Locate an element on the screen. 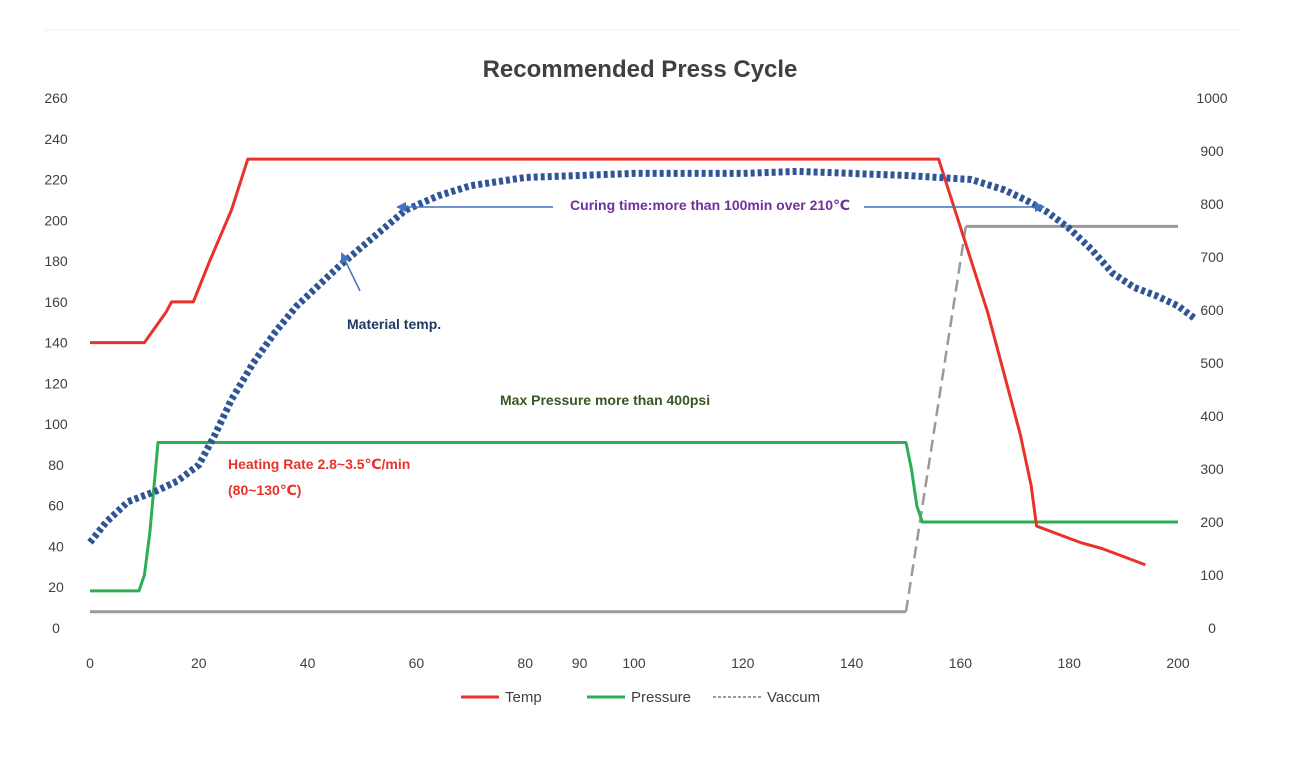  y-tick-label: 260 is located at coordinates (56, 98).